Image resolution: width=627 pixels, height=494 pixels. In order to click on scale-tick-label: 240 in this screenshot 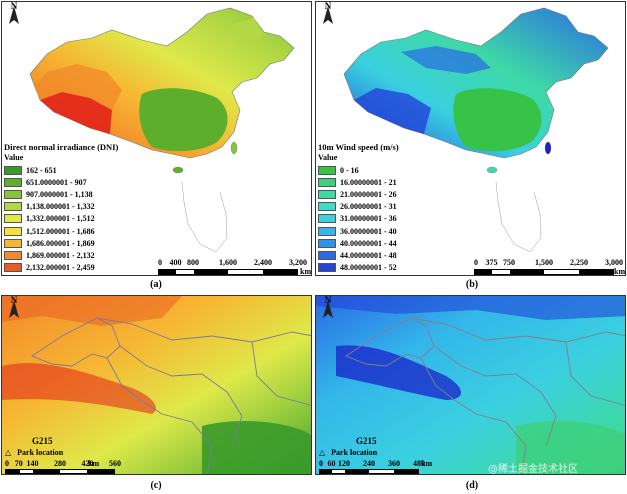, I will do `click(369, 463)`.